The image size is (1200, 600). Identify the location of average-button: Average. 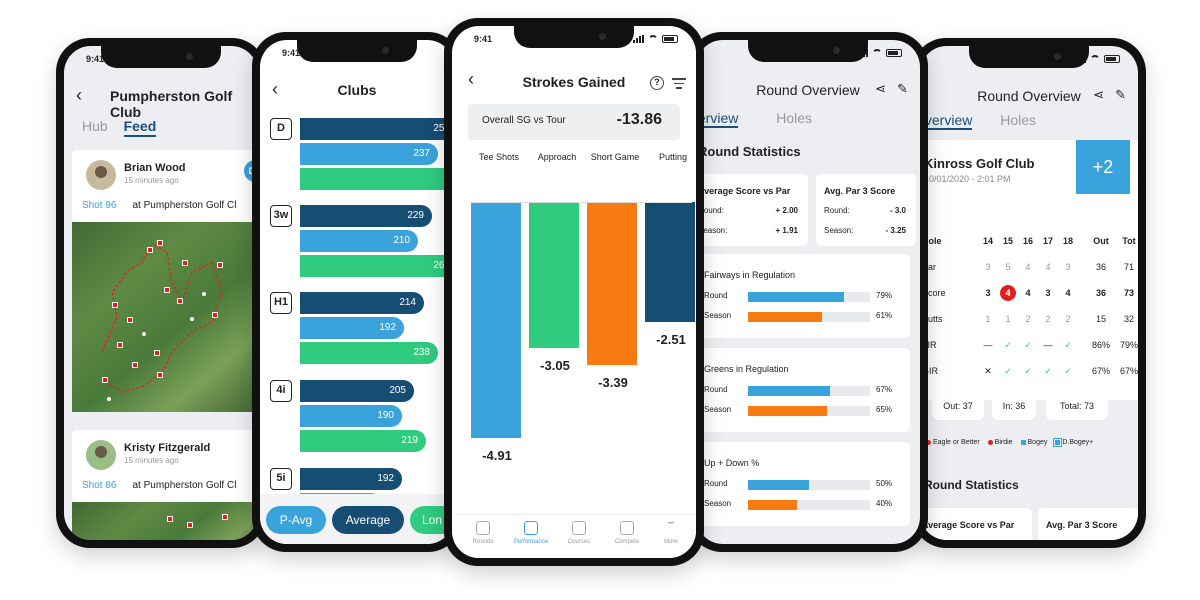
(368, 520).